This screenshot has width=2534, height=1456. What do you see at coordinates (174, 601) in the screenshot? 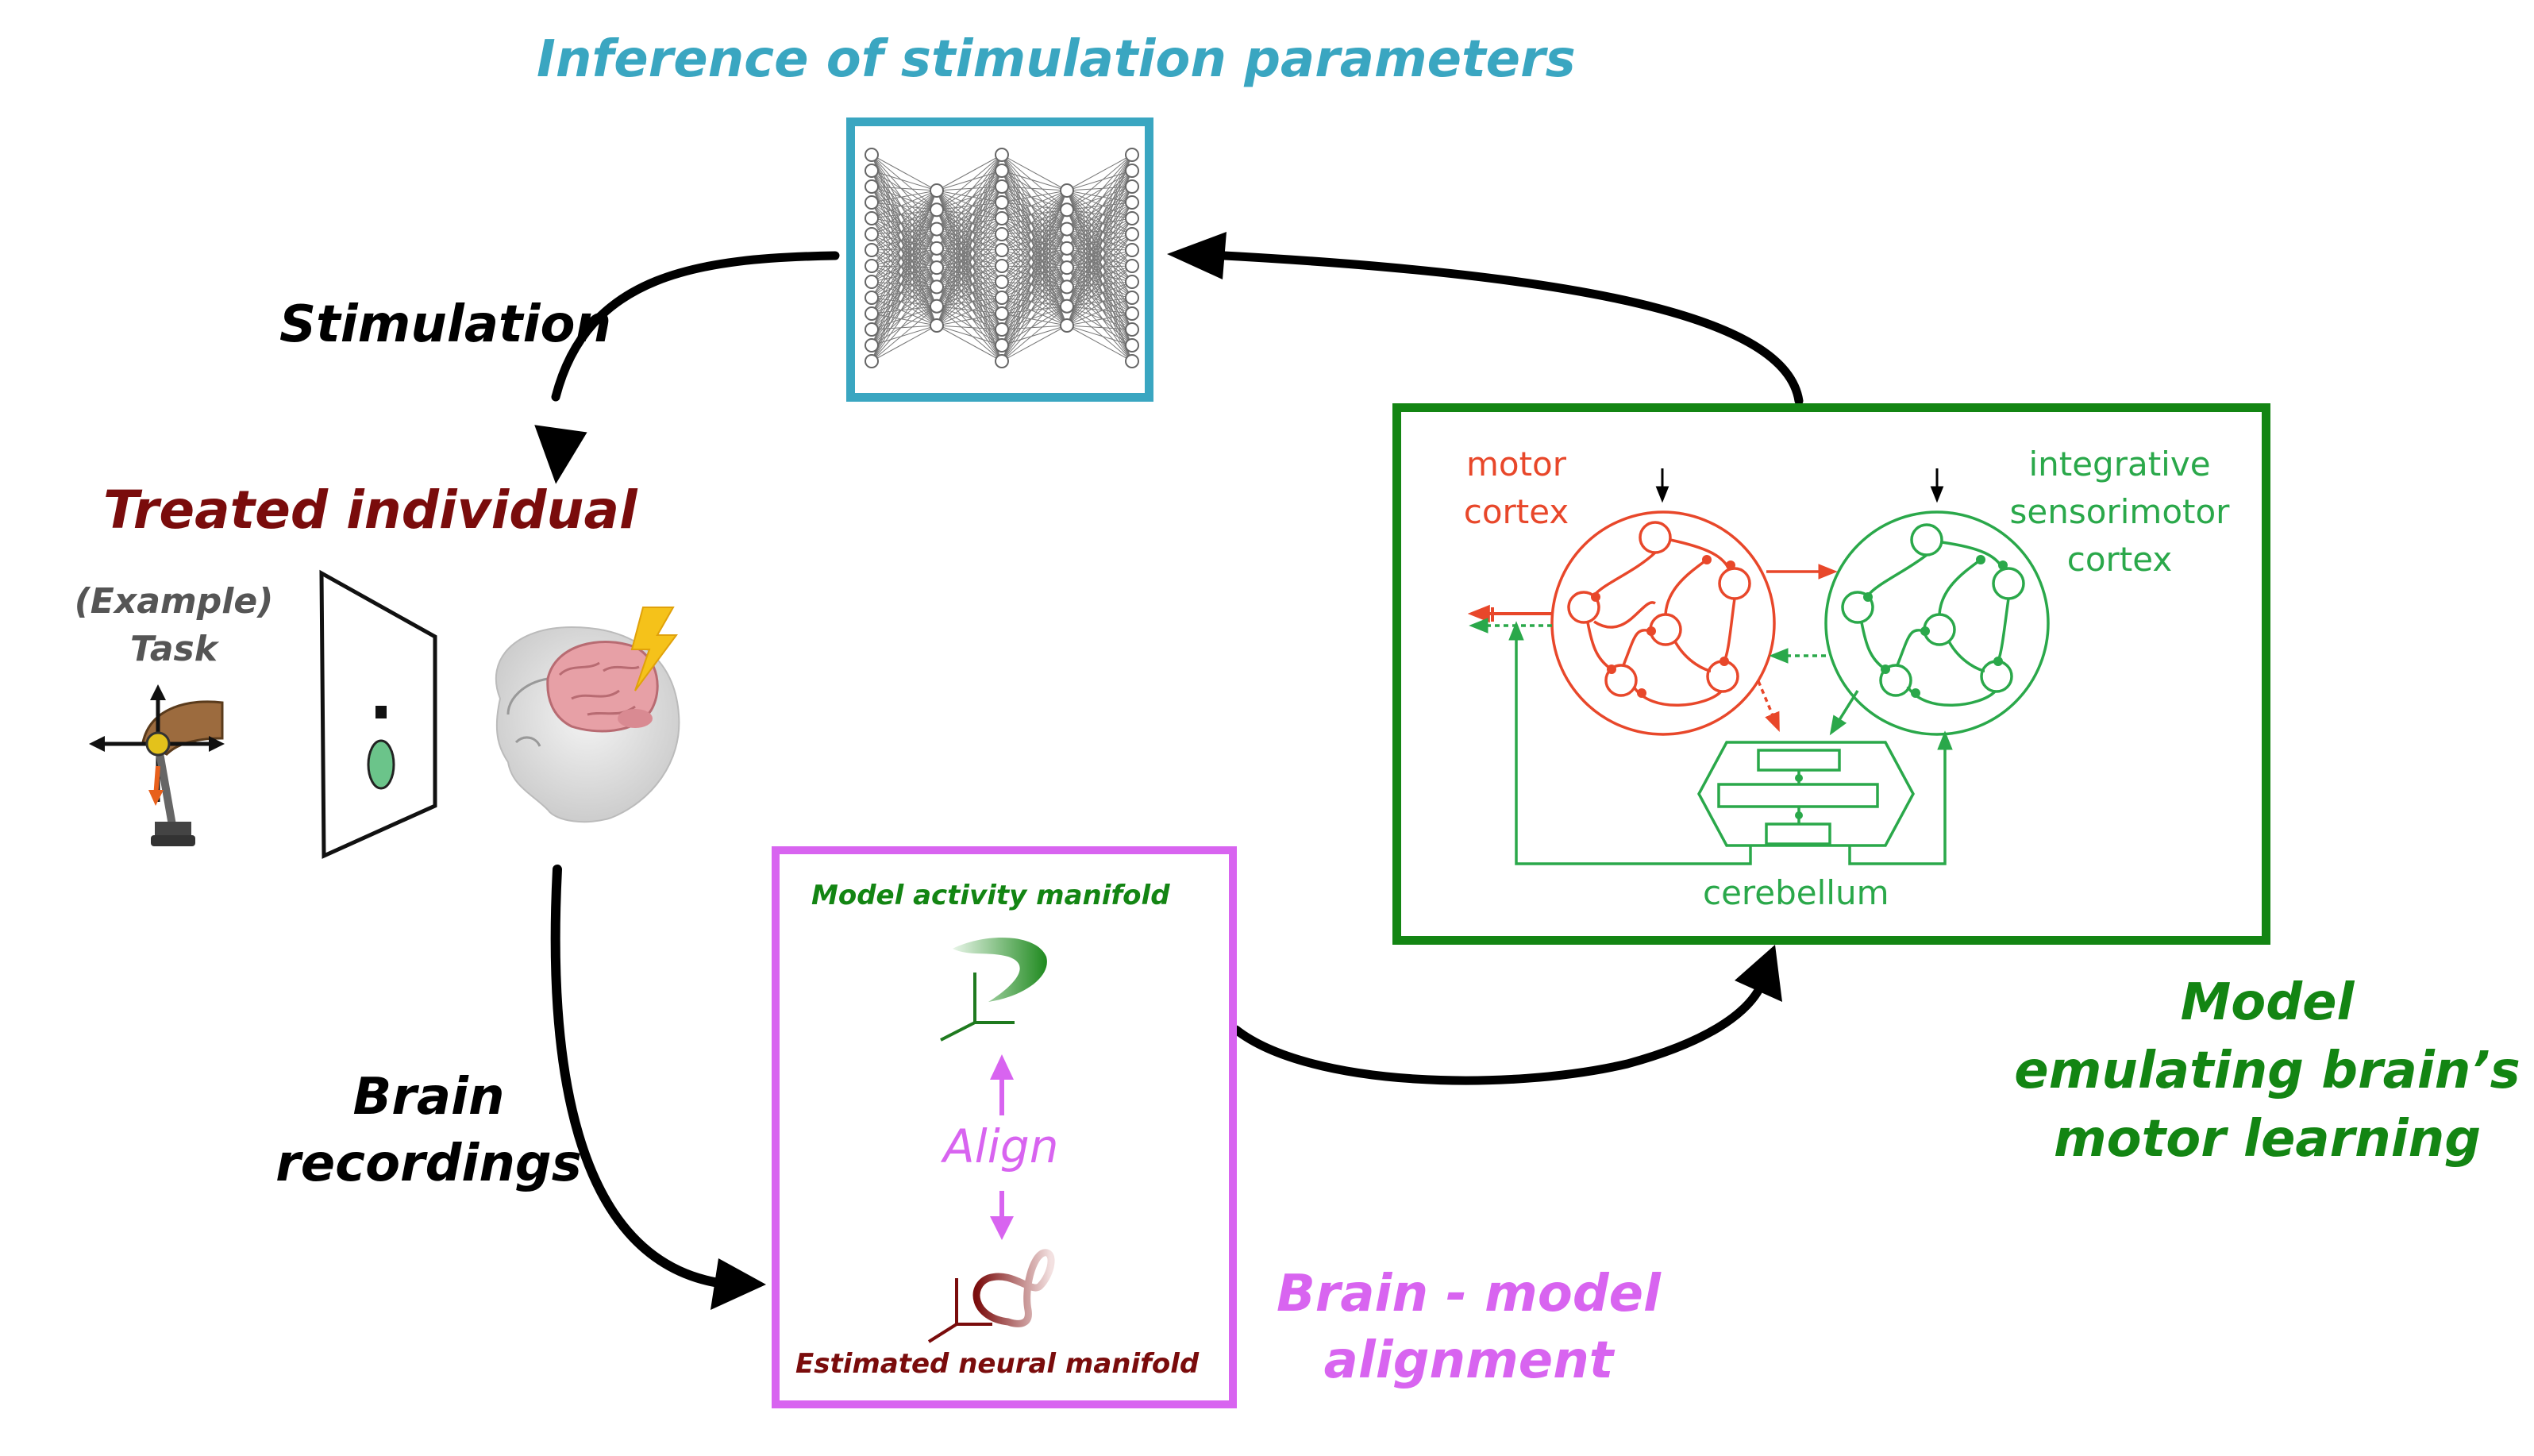
I see `example-task-line1: (Example)` at bounding box center [174, 601].